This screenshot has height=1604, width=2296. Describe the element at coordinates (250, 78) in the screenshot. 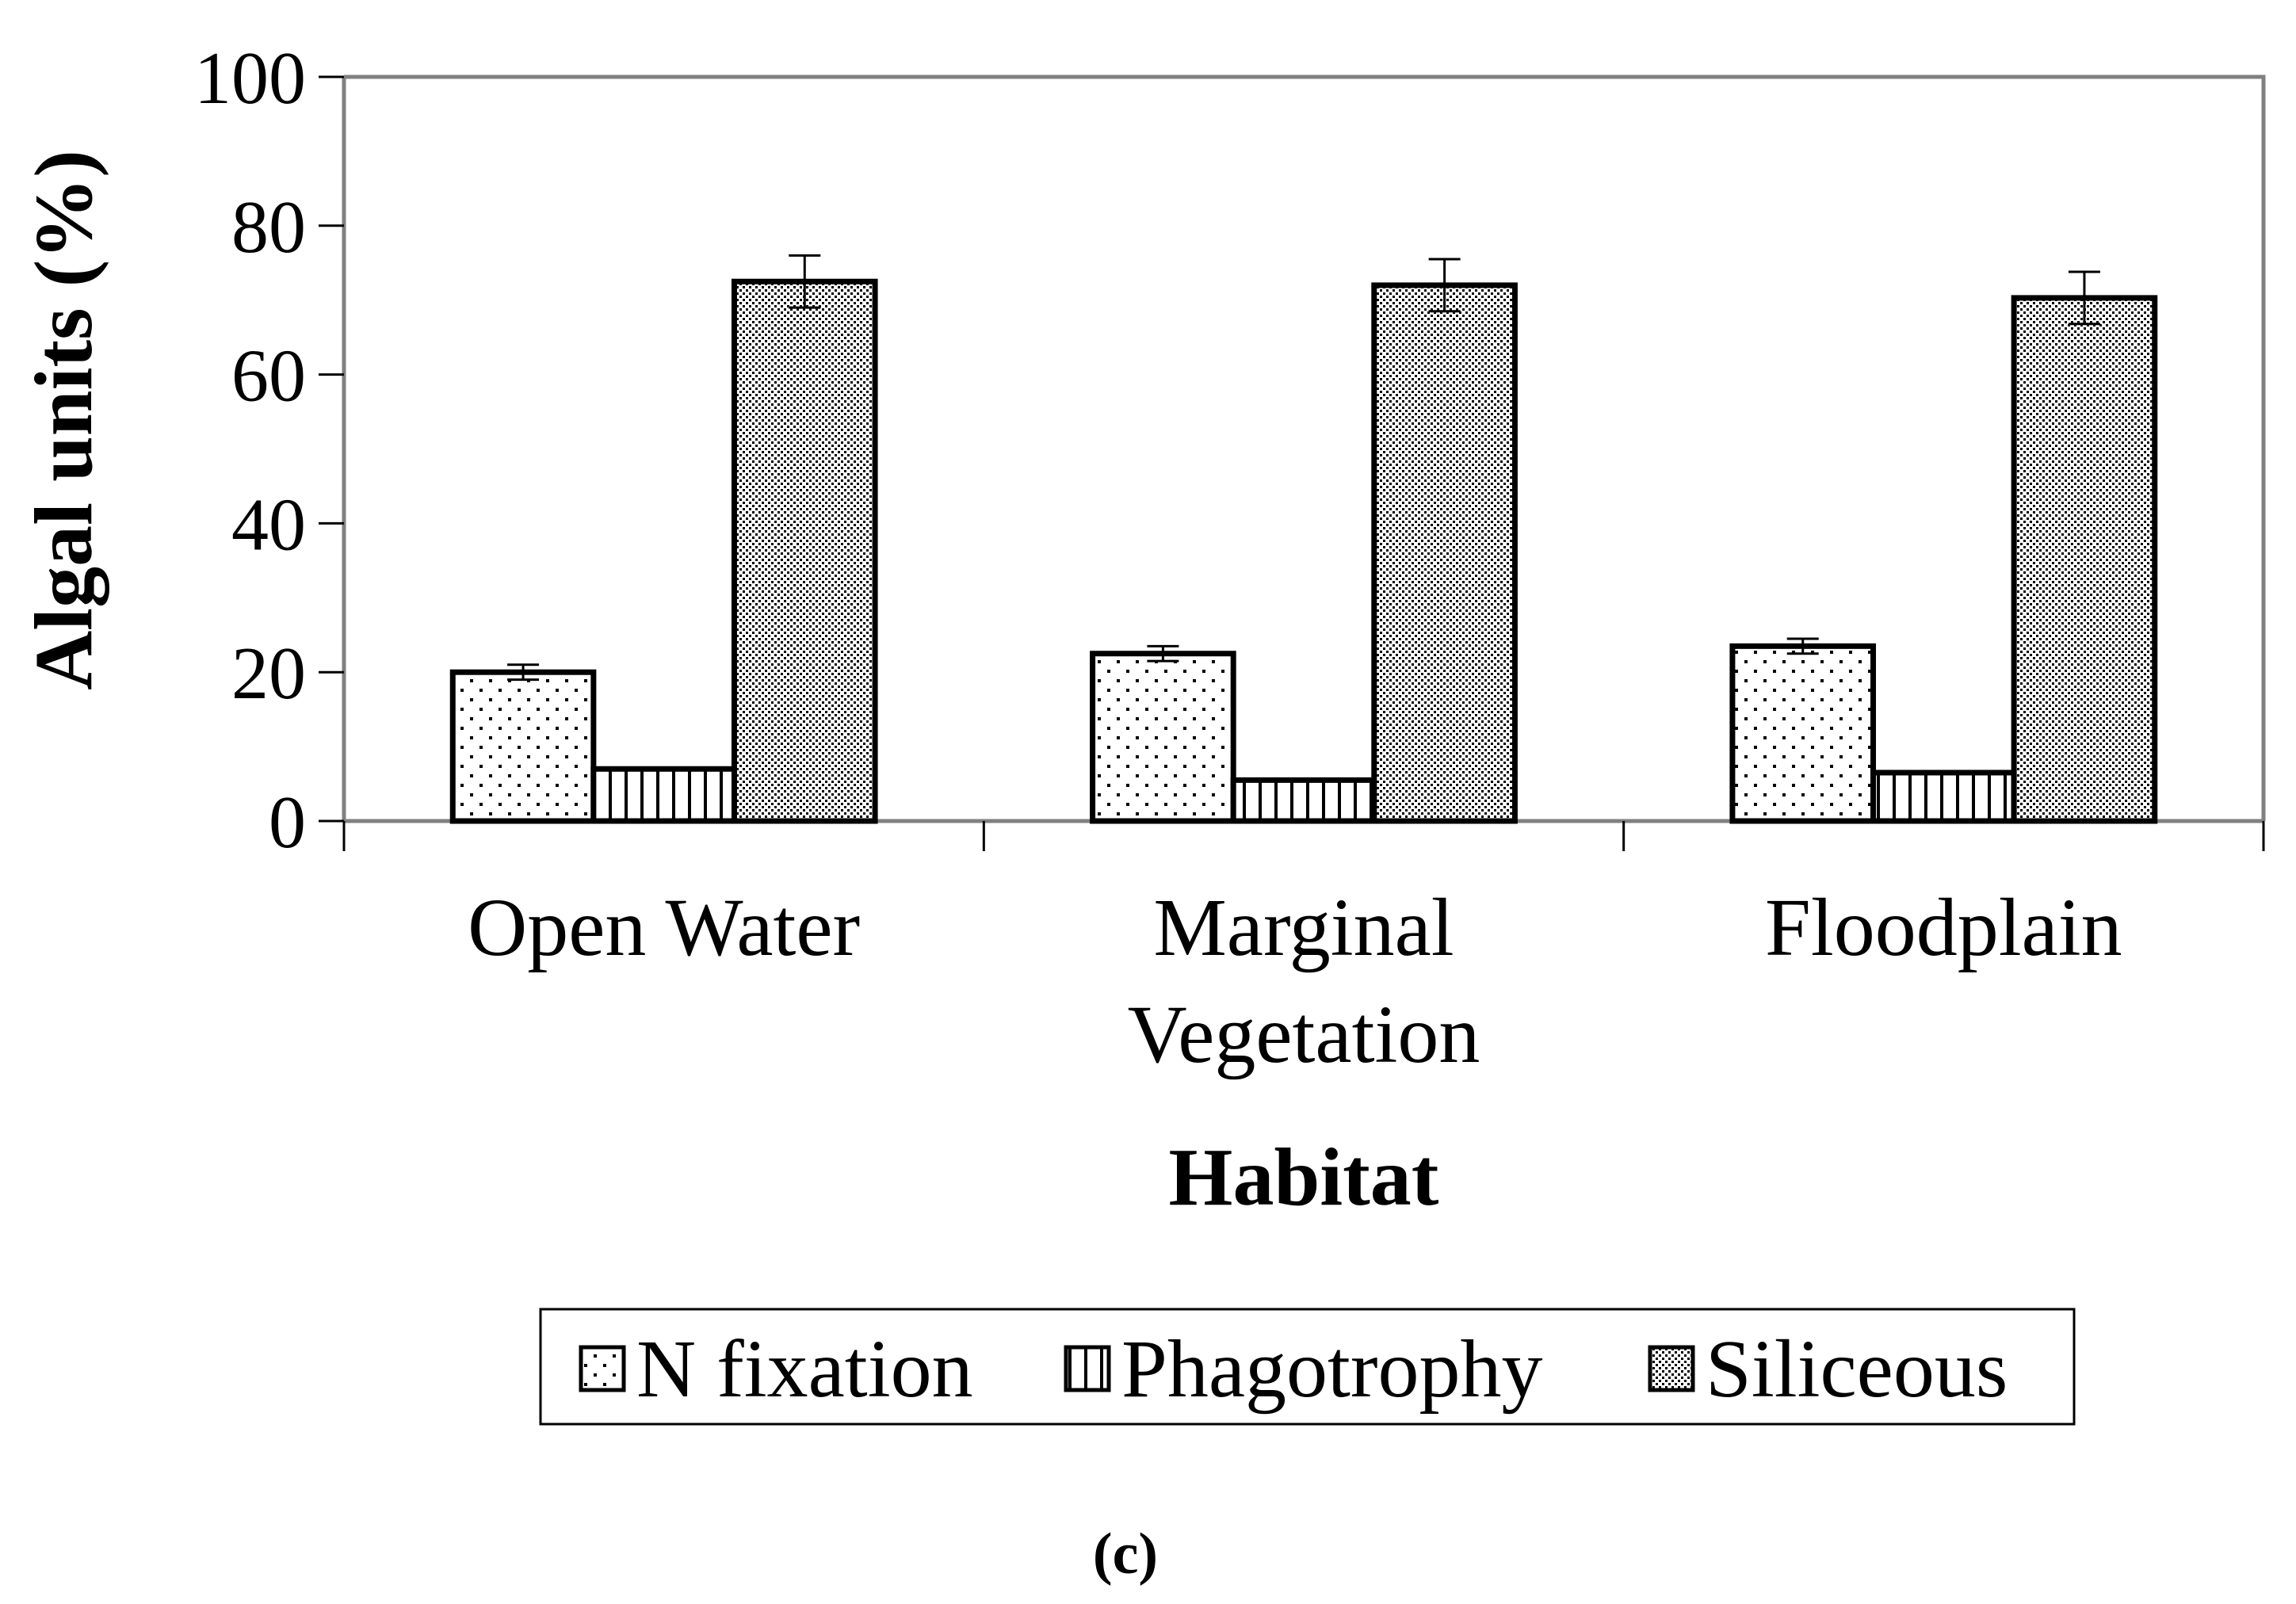

I see `y-tick-label: 100` at that location.